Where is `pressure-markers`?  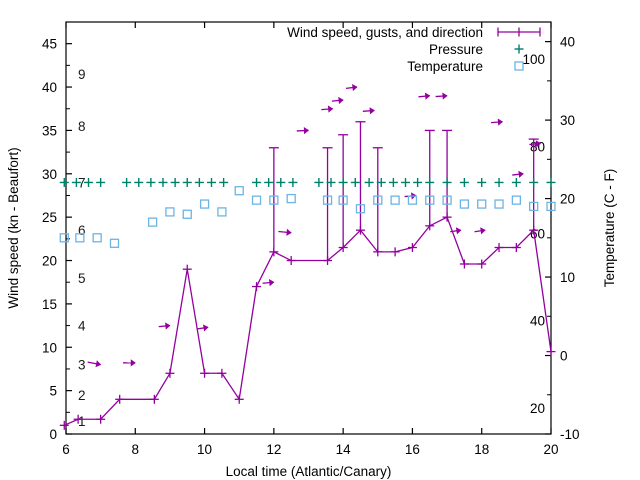
pressure-markers is located at coordinates (307, 182).